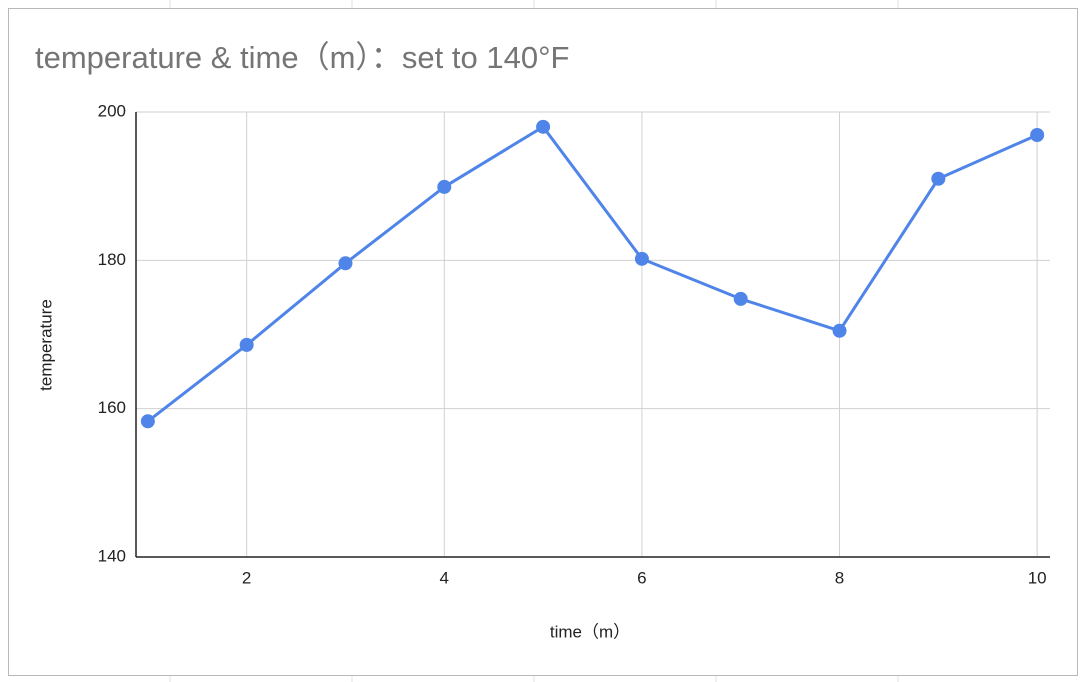 The width and height of the screenshot is (1086, 682). Describe the element at coordinates (112, 407) in the screenshot. I see `y-tick-label: 160` at that location.